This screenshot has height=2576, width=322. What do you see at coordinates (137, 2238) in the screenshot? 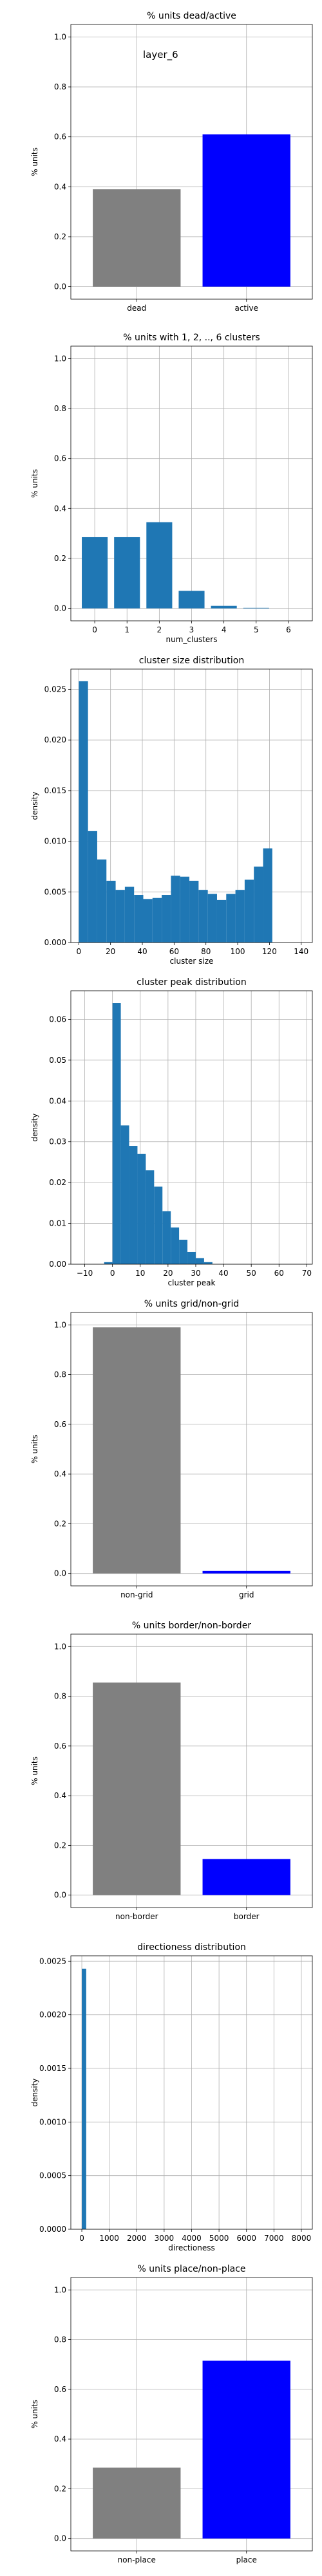
I see `x-tick-label: 2000` at bounding box center [137, 2238].